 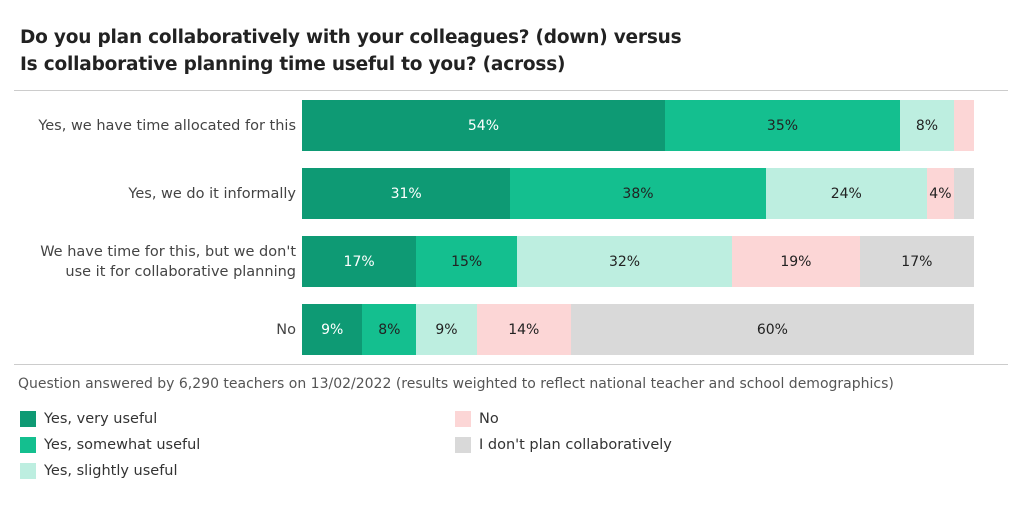 I want to click on row-label: Yes, we do it informally, so click(x=151, y=194).